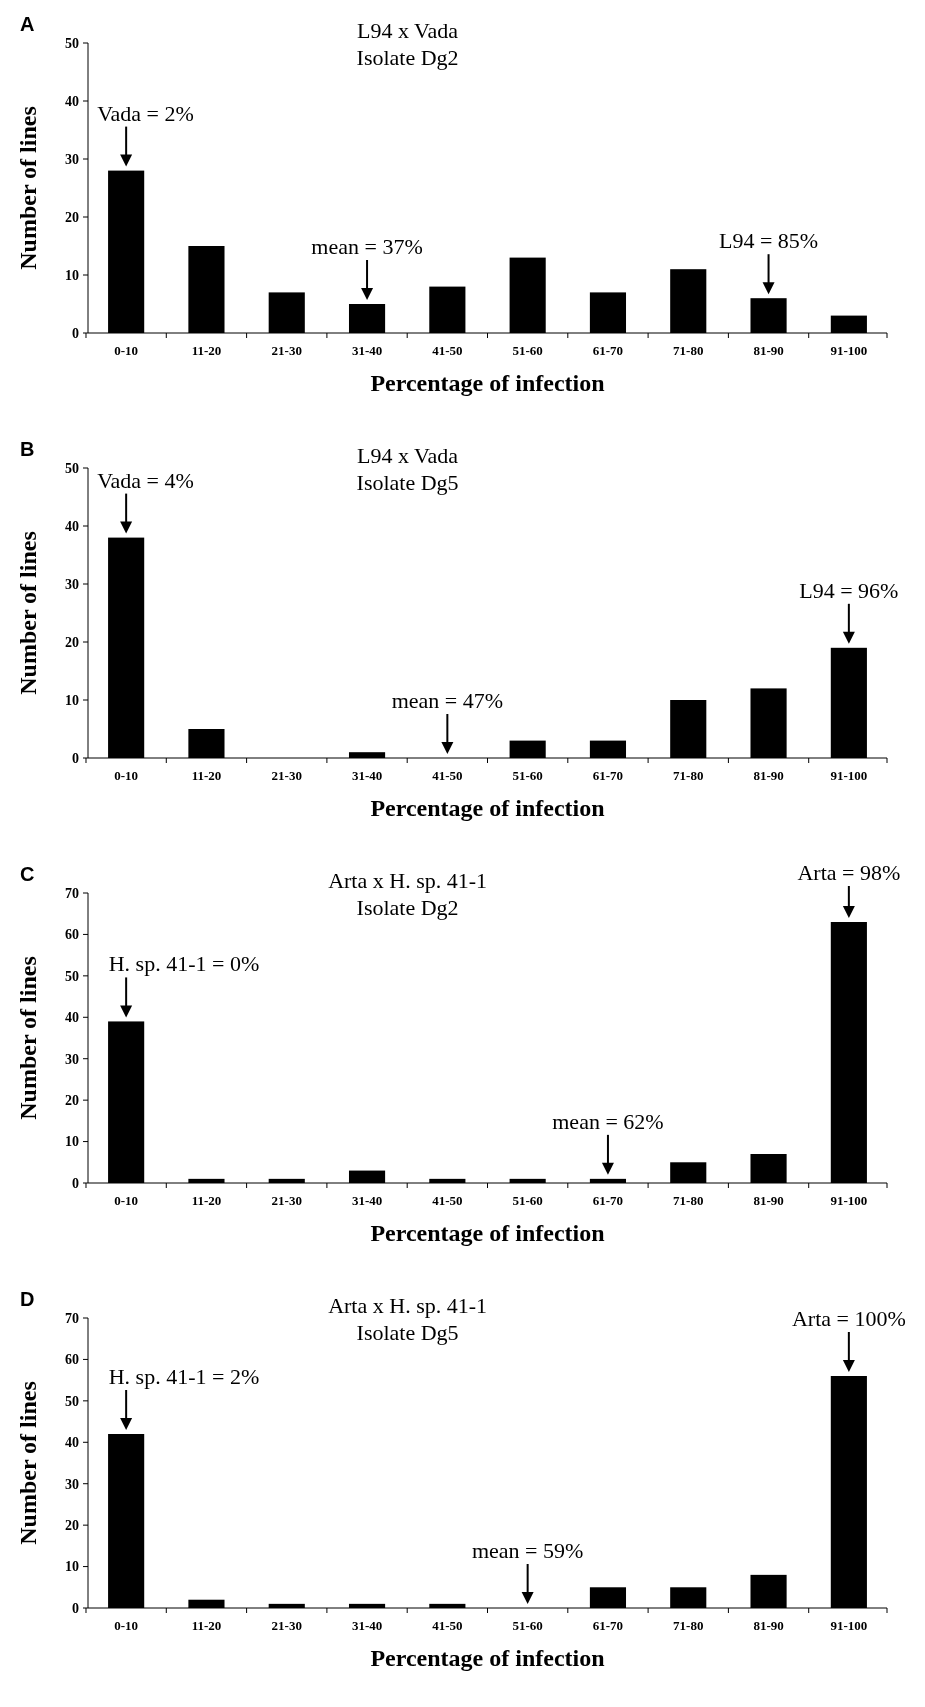  I want to click on annotation: Vada = 4%, so click(145, 480).